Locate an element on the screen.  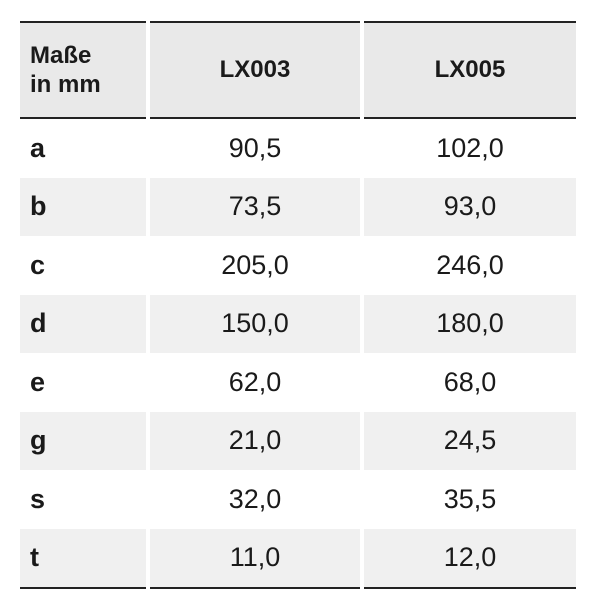
cell-value: 35,5 is located at coordinates (470, 498).